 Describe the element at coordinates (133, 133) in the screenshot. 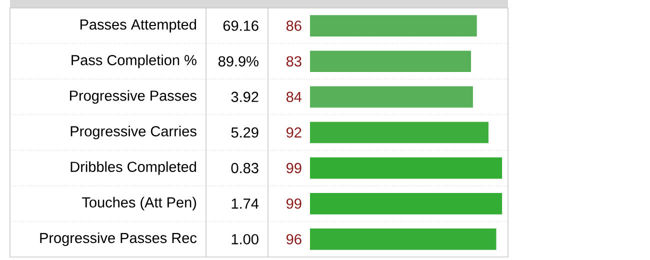

I see `y-tick-label: Progressive Carries` at that location.